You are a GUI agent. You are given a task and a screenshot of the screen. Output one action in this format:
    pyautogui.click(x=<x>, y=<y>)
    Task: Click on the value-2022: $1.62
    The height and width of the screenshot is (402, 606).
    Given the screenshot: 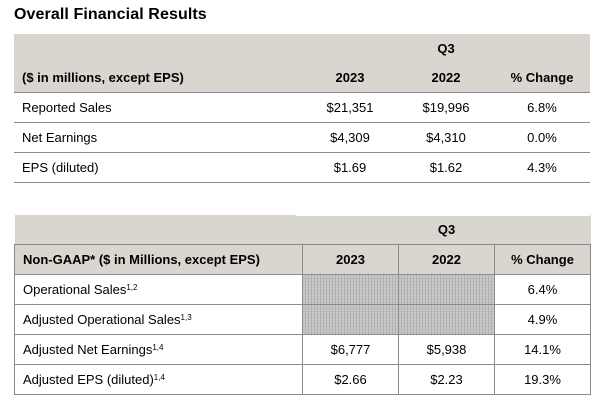 What is the action you would take?
    pyautogui.click(x=446, y=167)
    